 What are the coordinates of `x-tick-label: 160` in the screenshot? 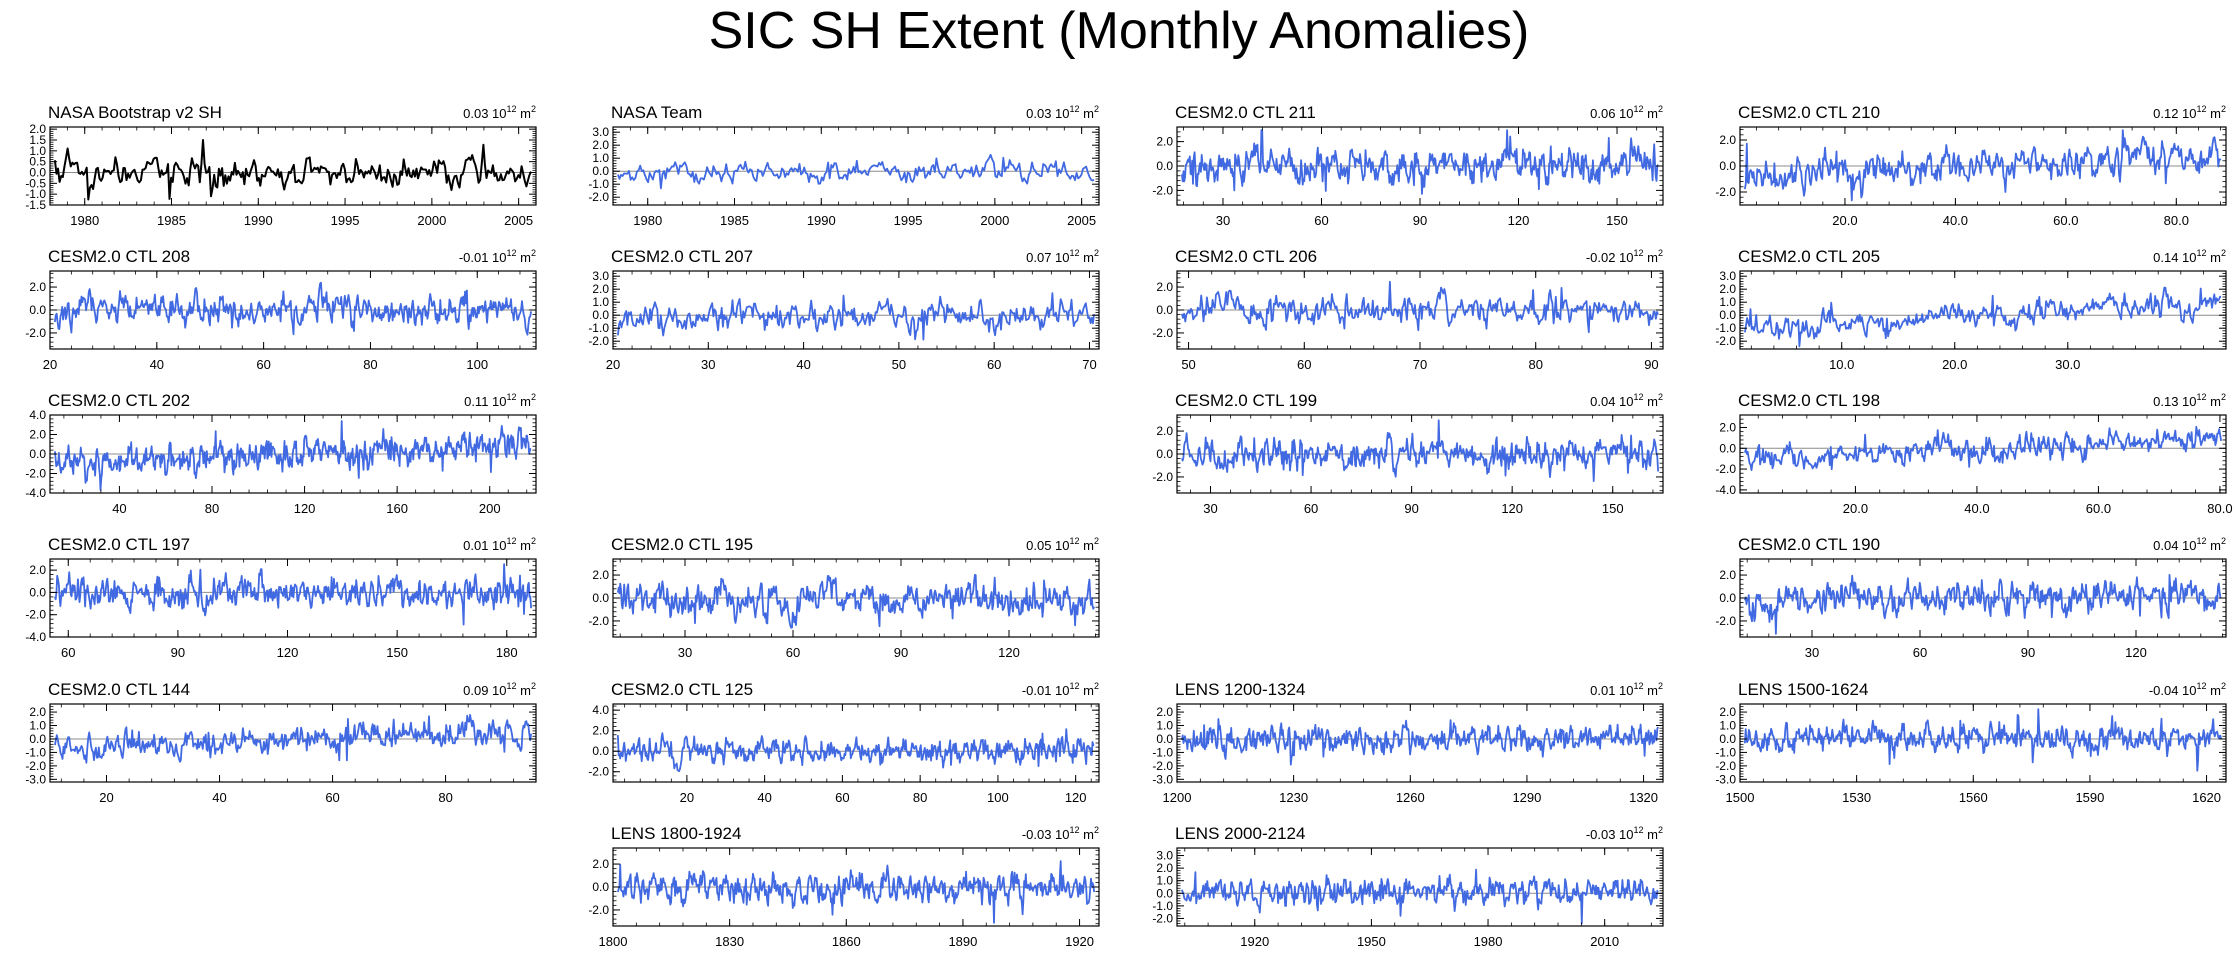 It's located at (397, 508).